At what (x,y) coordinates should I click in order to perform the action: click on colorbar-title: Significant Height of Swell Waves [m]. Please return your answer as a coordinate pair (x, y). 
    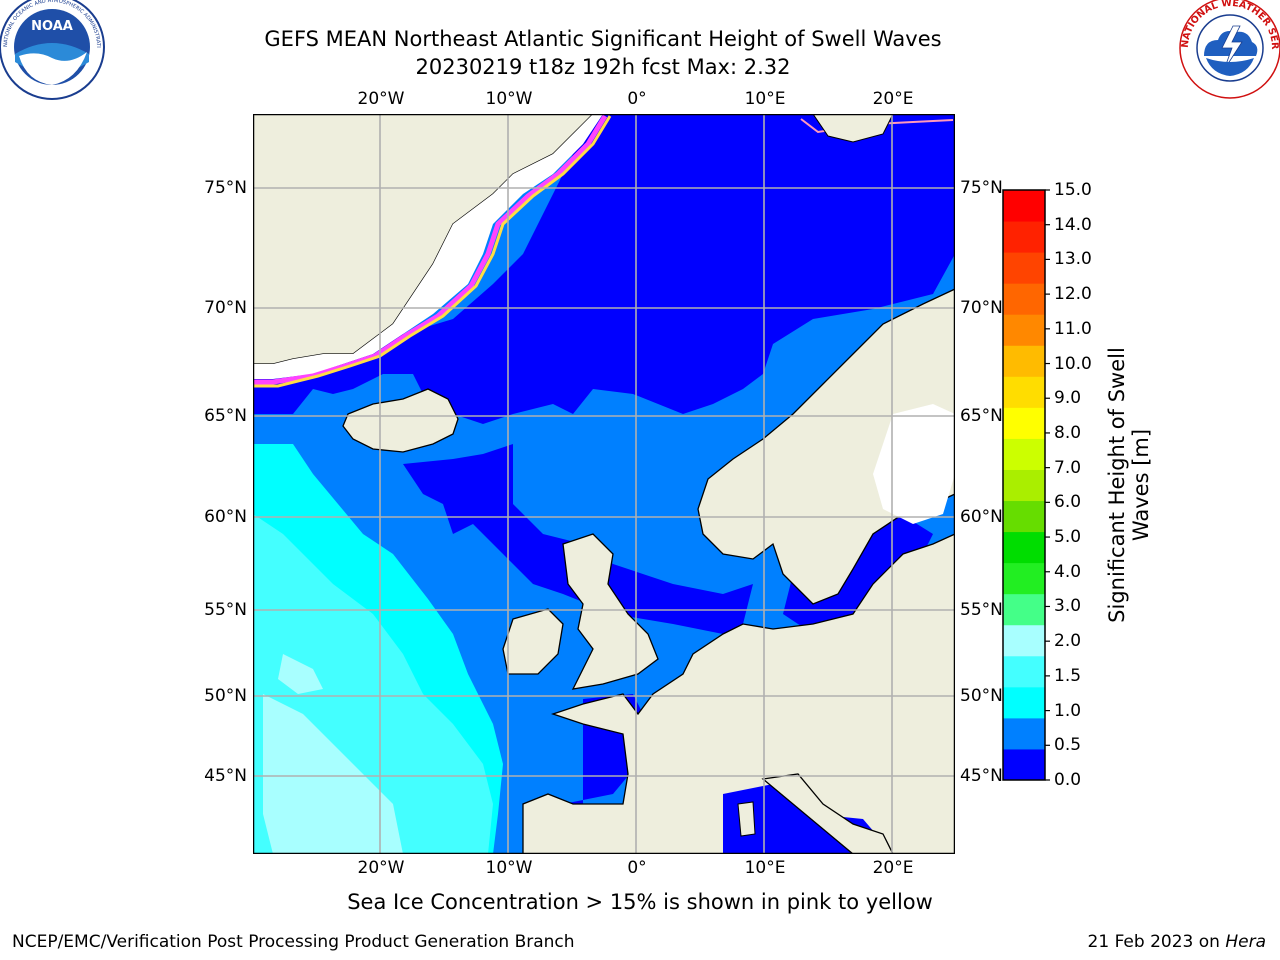
    Looking at the image, I should click on (1129, 485).